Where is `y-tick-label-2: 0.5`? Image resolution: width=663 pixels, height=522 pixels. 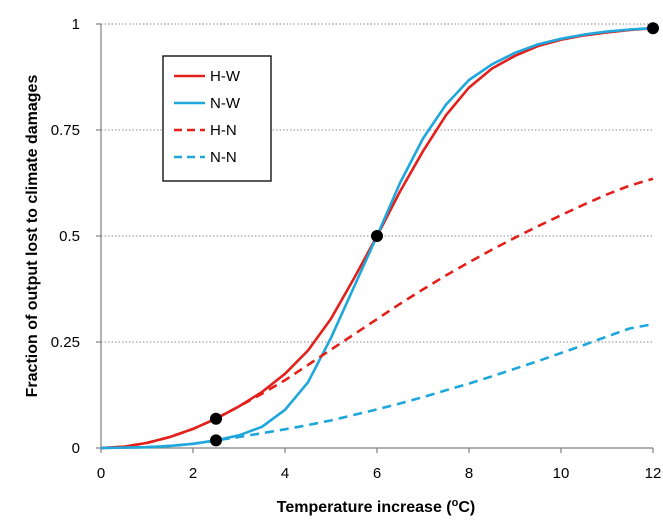
y-tick-label-2: 0.5 is located at coordinates (69, 236).